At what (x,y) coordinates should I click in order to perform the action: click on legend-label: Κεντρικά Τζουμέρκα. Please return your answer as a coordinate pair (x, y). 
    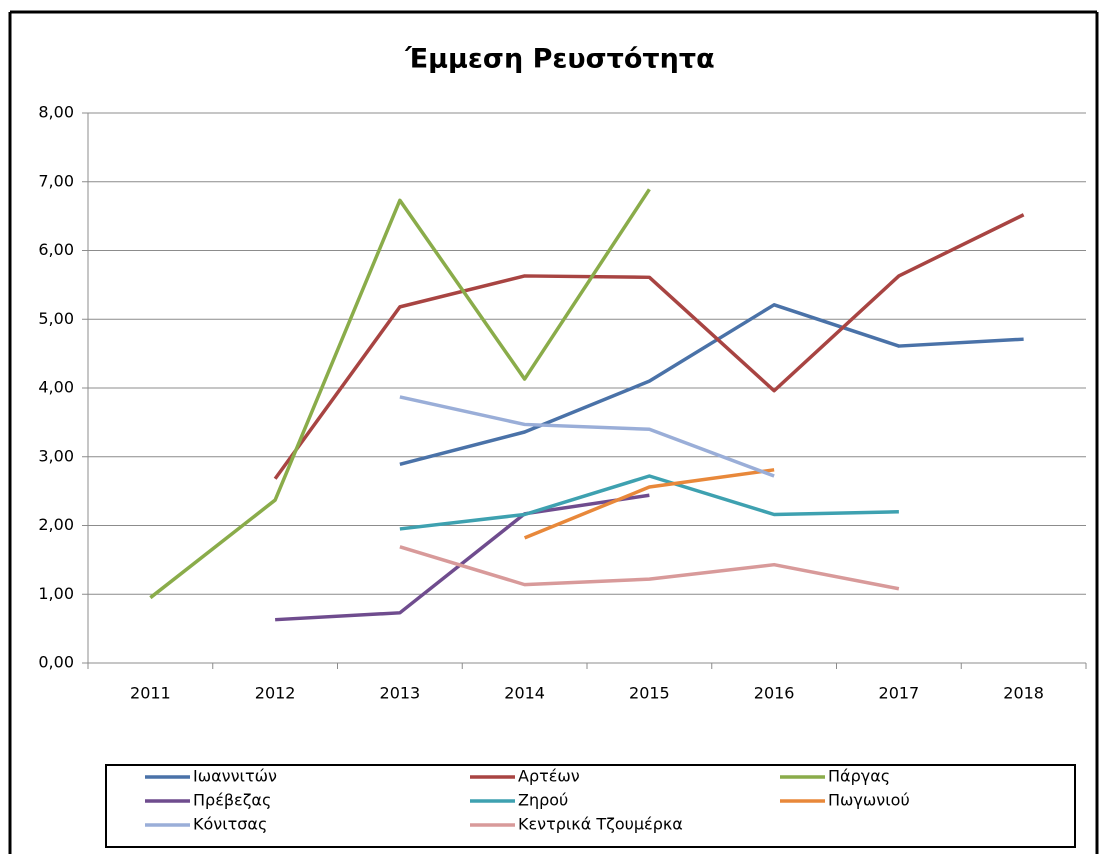
    Looking at the image, I should click on (600, 824).